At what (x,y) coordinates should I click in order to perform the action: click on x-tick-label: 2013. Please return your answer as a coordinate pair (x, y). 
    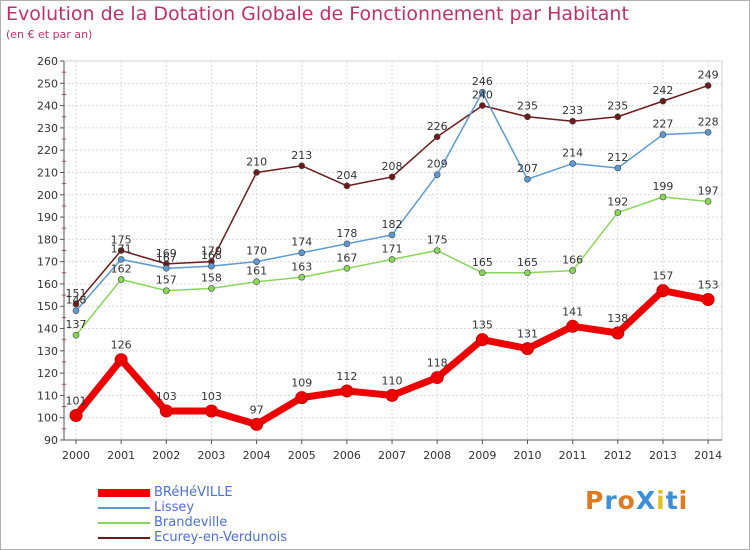
    Looking at the image, I should click on (663, 455).